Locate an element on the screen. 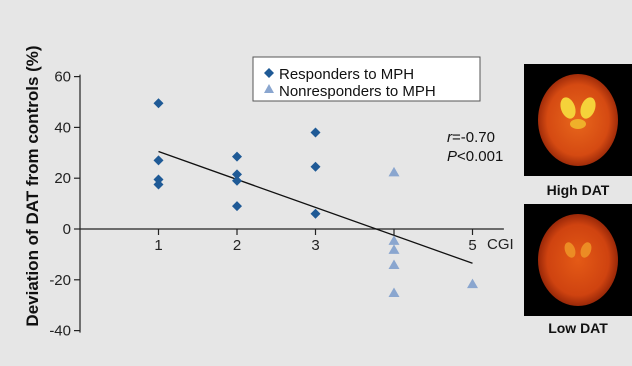 The height and width of the screenshot is (366, 632). legend-label-nonresponders: Nonresponders to MPH is located at coordinates (357, 91).